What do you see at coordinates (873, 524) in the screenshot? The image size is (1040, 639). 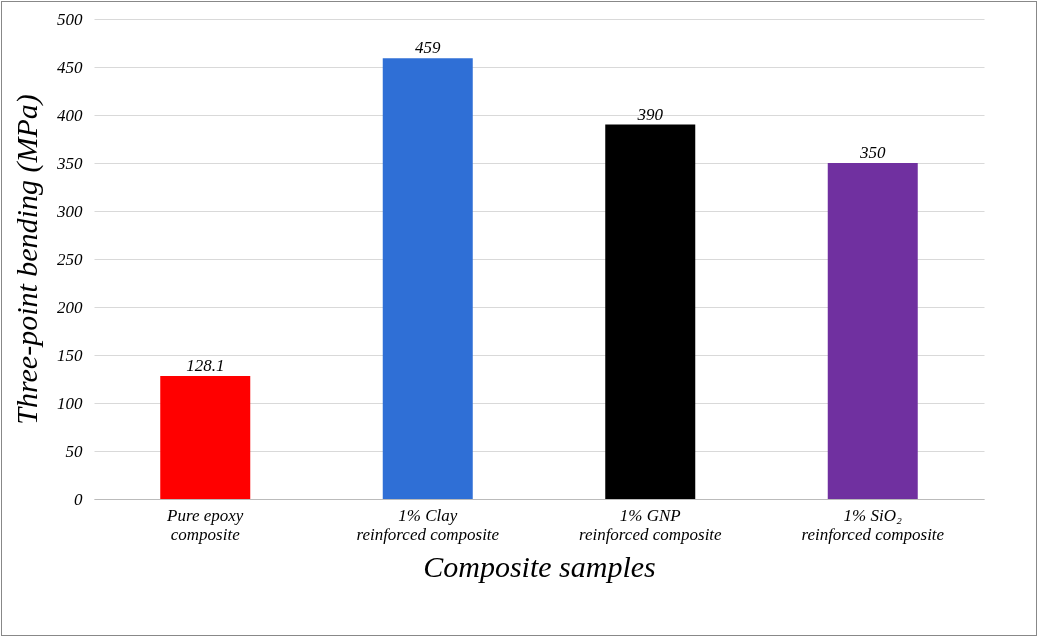 I see `x-tick-label: 1% SiO₂ reinforced composite` at bounding box center [873, 524].